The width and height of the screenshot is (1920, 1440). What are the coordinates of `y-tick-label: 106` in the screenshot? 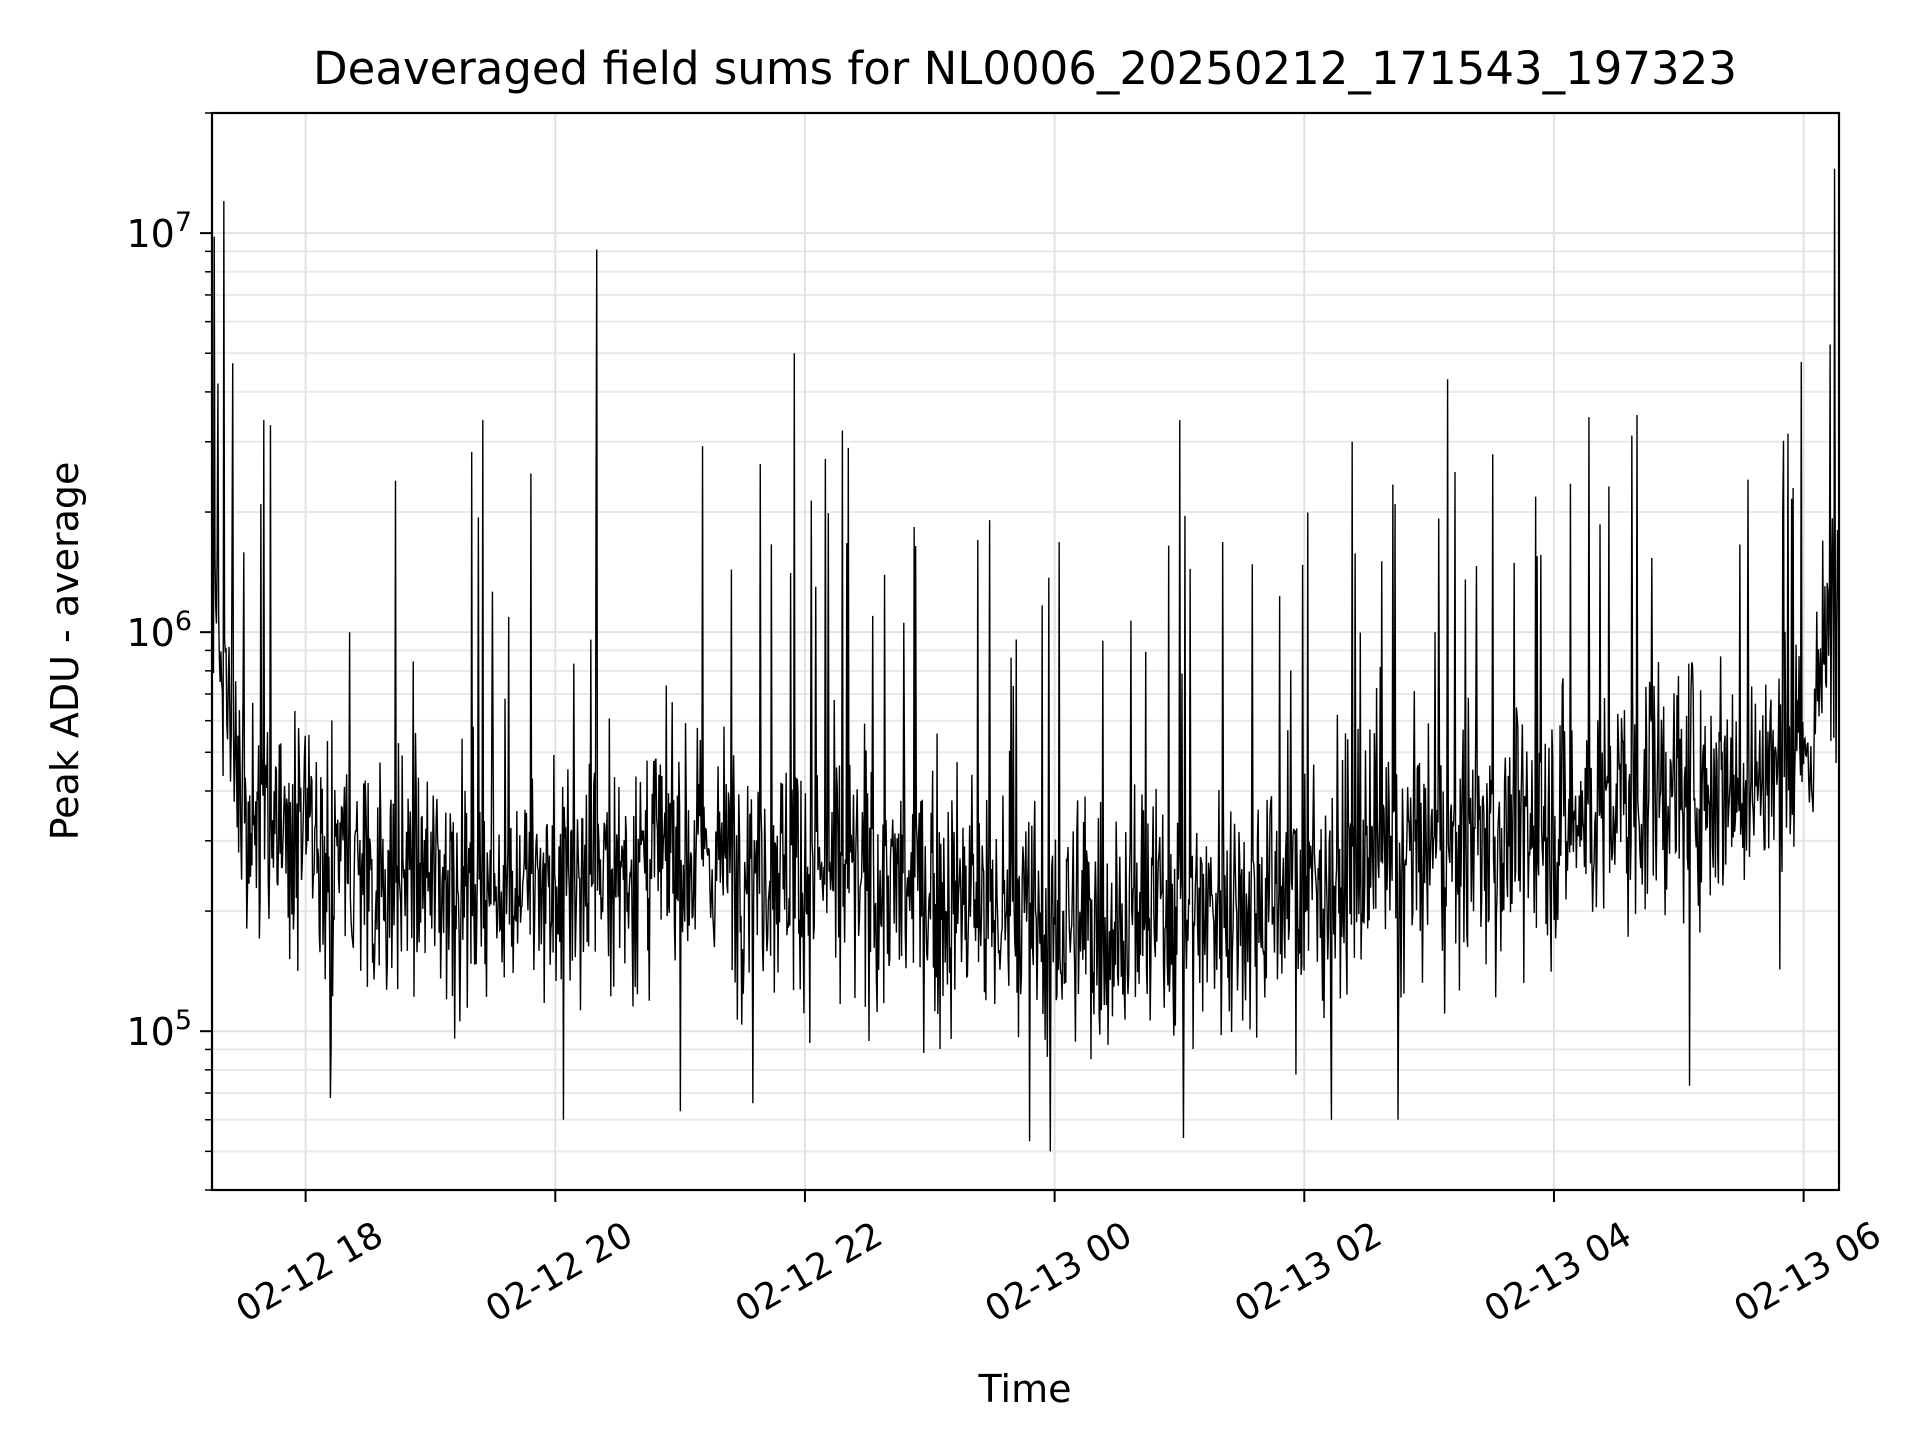 It's located at (159, 630).